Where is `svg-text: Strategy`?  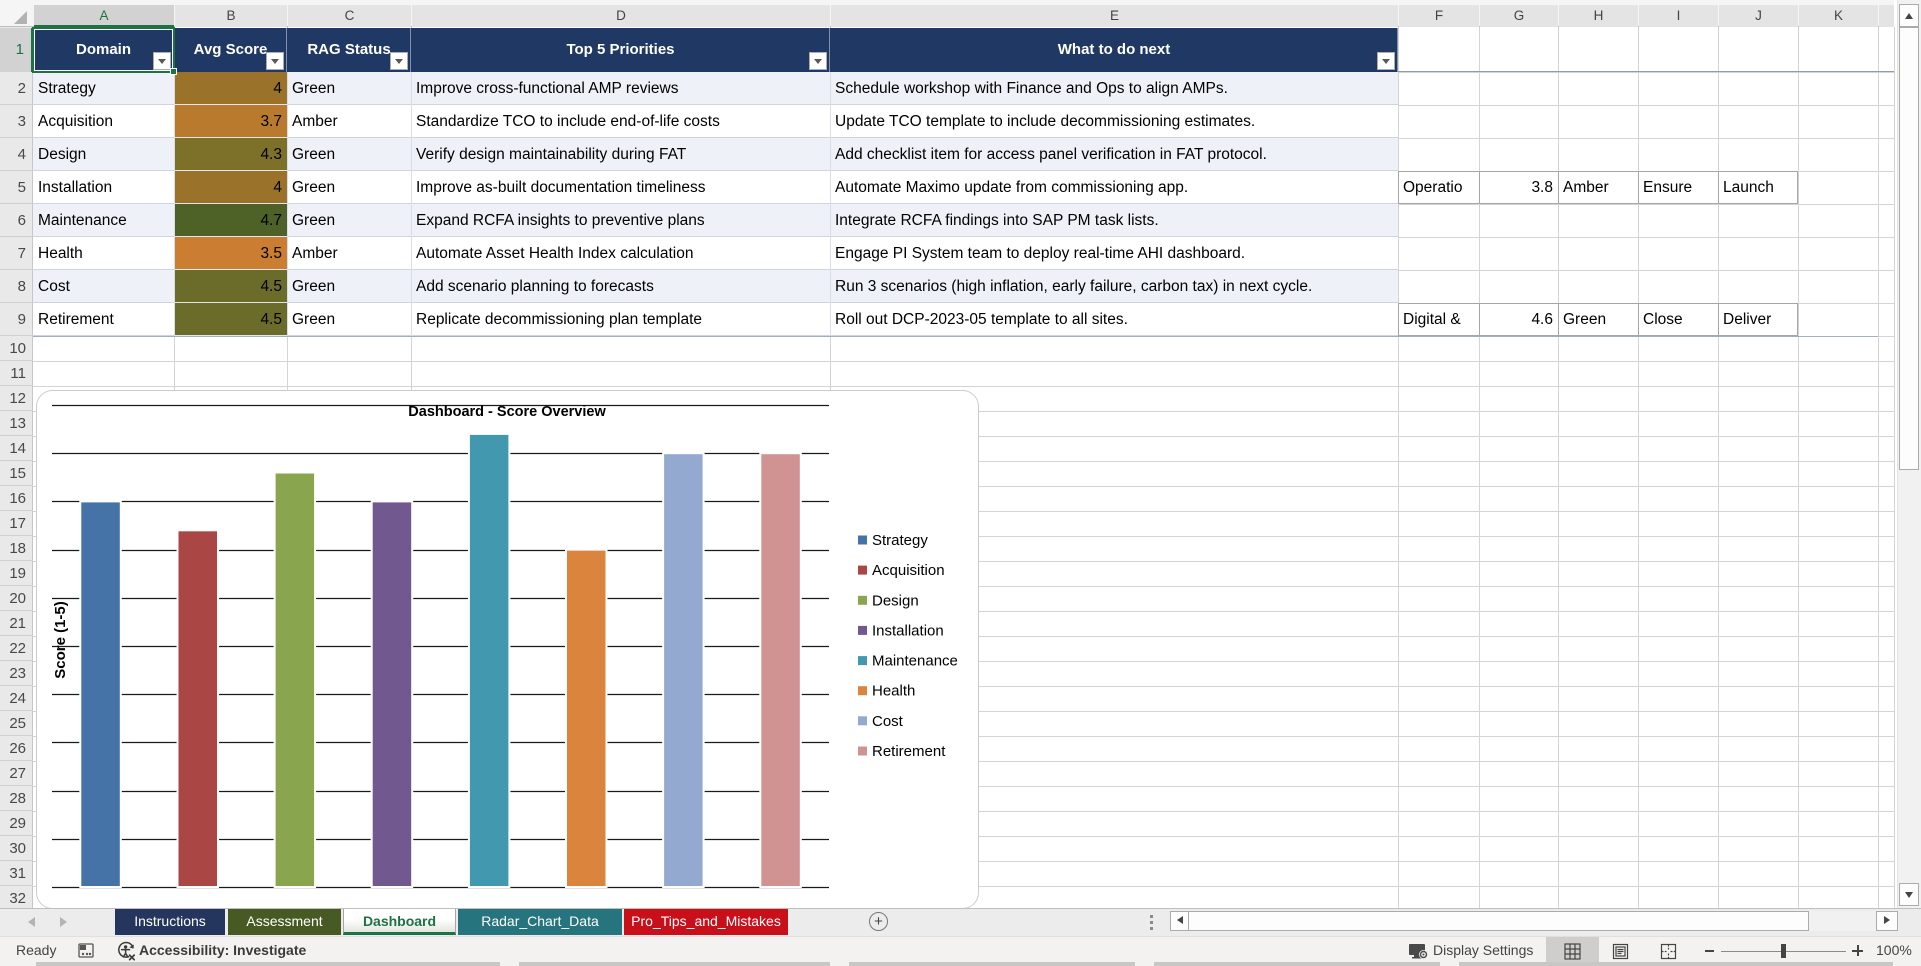 svg-text: Strategy is located at coordinates (900, 540).